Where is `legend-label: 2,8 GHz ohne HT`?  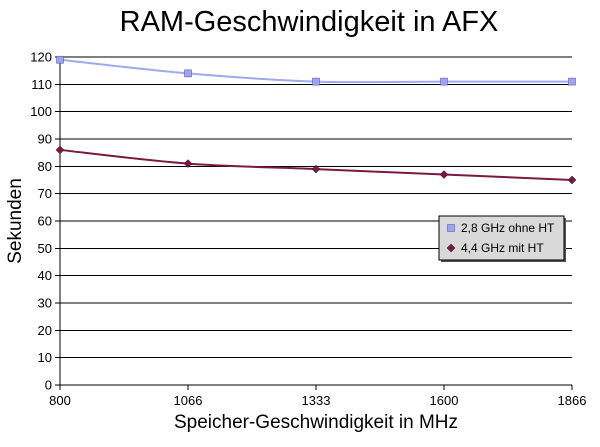 legend-label: 2,8 GHz ohne HT is located at coordinates (508, 228).